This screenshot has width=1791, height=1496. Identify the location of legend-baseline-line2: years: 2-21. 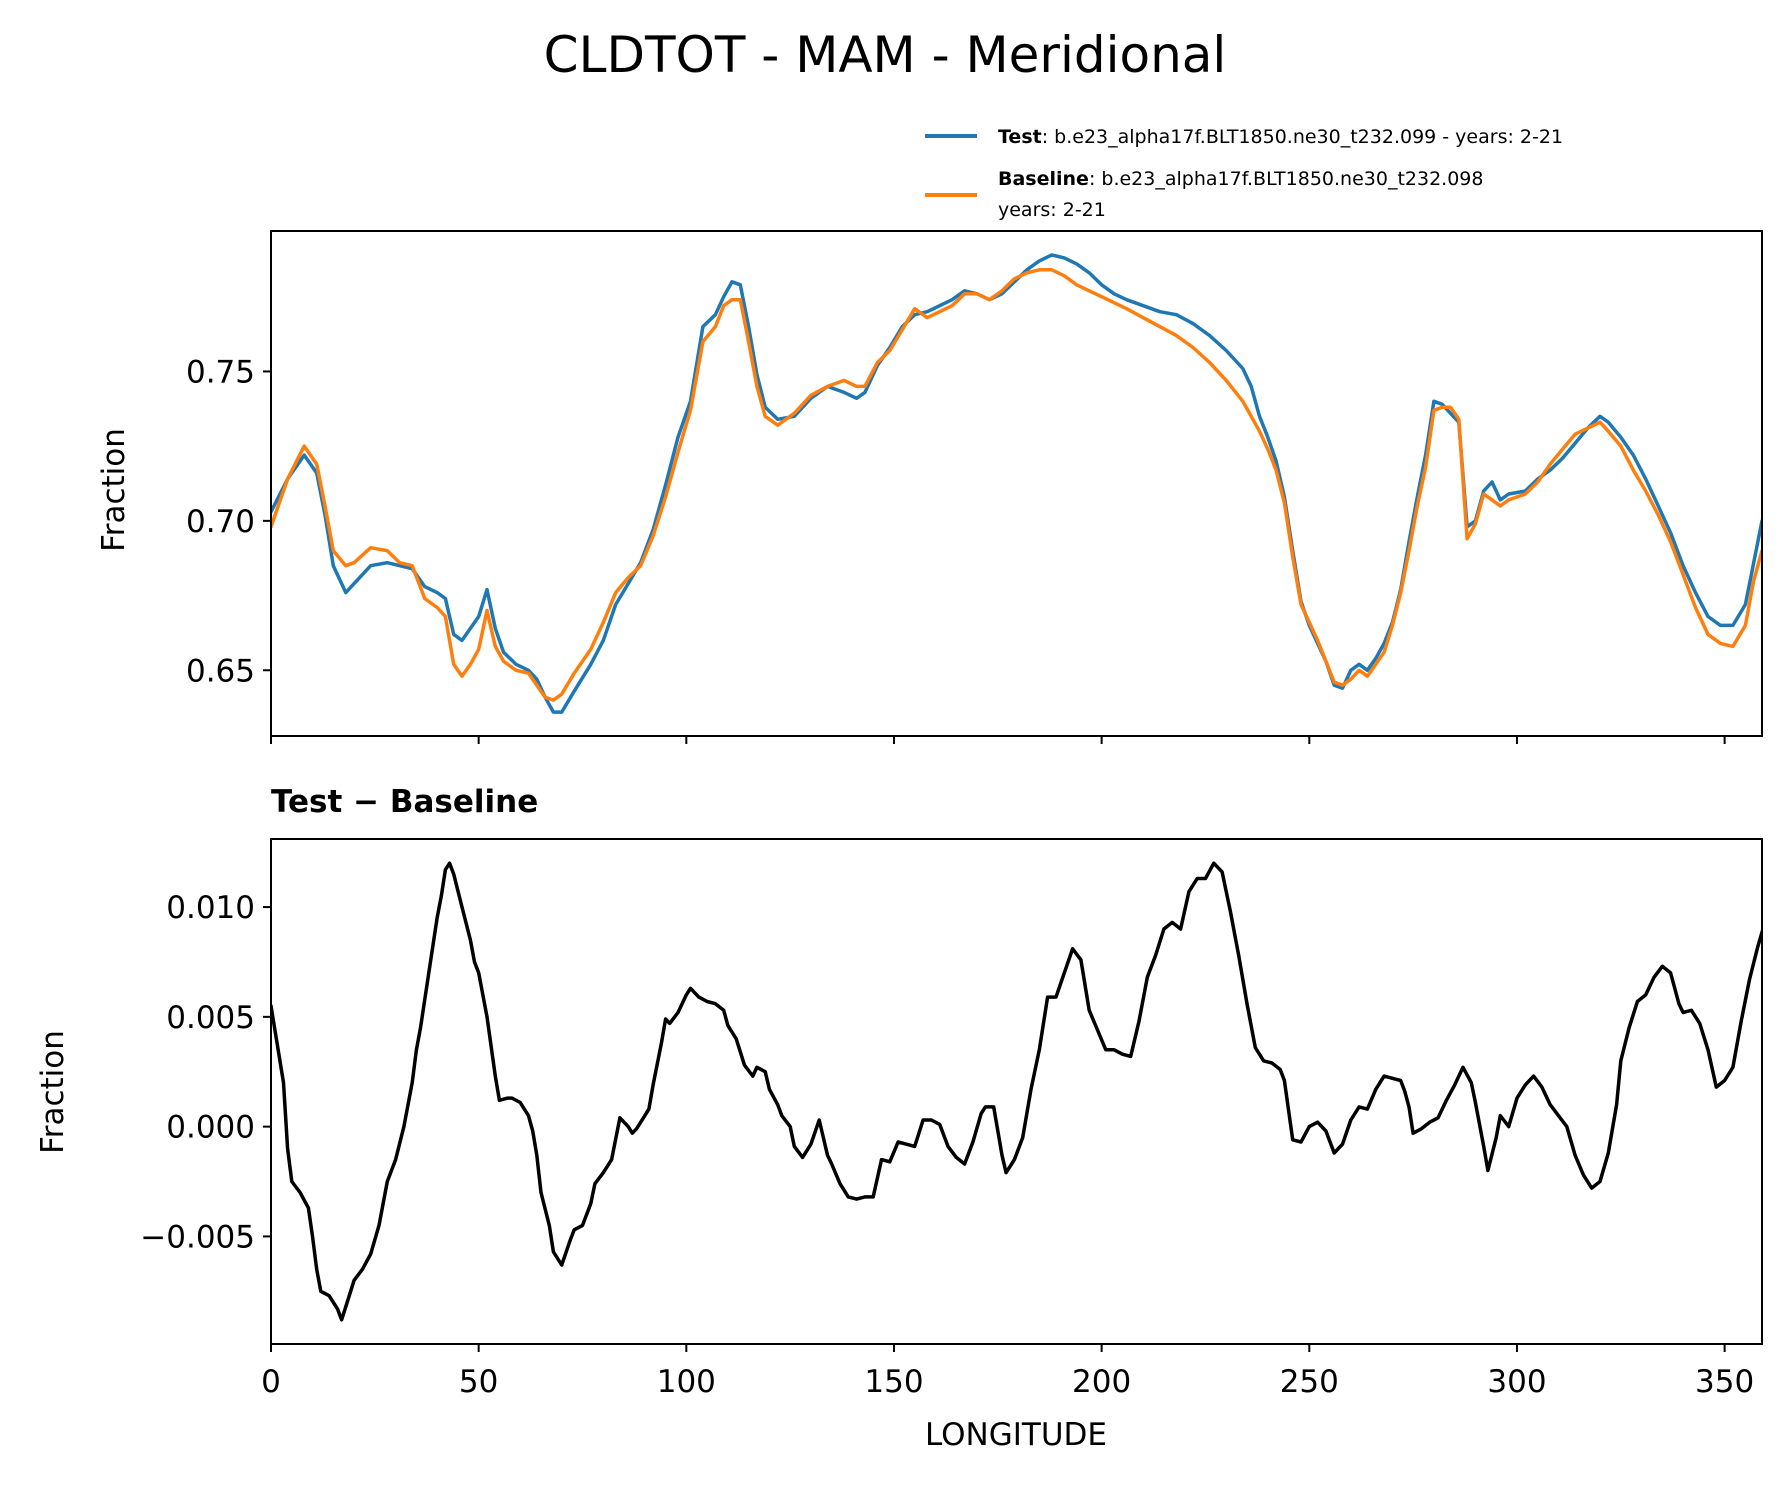
(1052, 210).